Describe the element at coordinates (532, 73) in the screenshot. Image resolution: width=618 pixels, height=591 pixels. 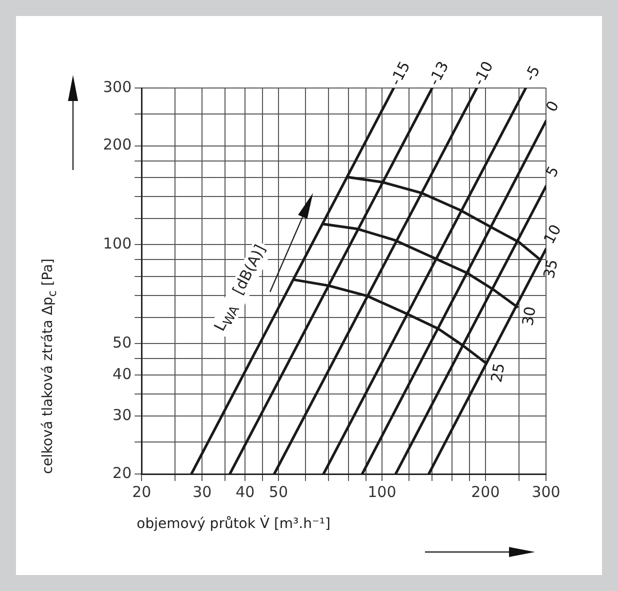
I see `text: -5` at that location.